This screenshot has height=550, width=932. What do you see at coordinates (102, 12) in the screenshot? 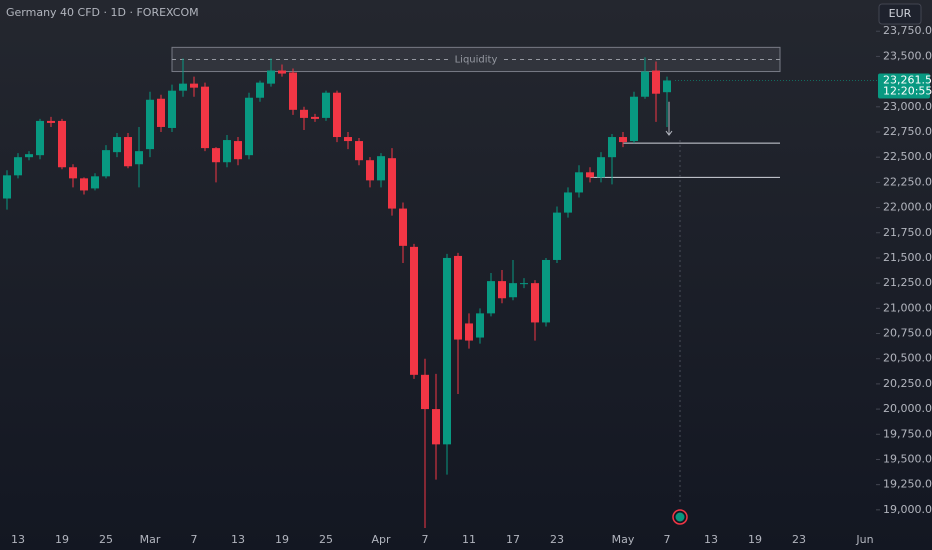
I see `chart-title: Germany 40 CFD · 1D · FOREXCOM` at bounding box center [102, 12].